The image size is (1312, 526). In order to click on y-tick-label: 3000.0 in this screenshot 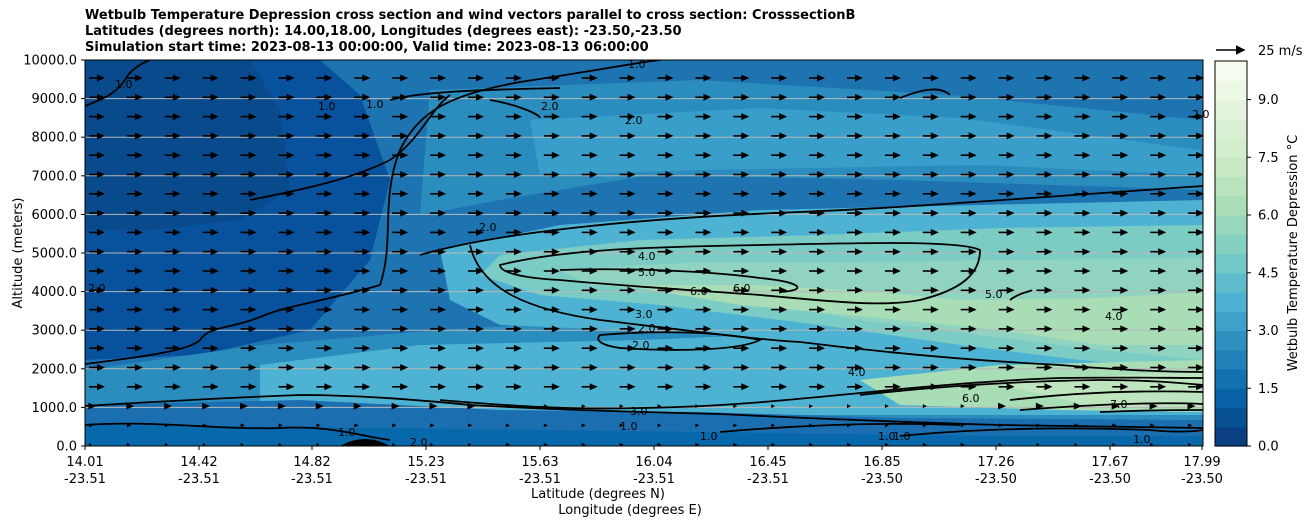, I will do `click(55, 331)`.